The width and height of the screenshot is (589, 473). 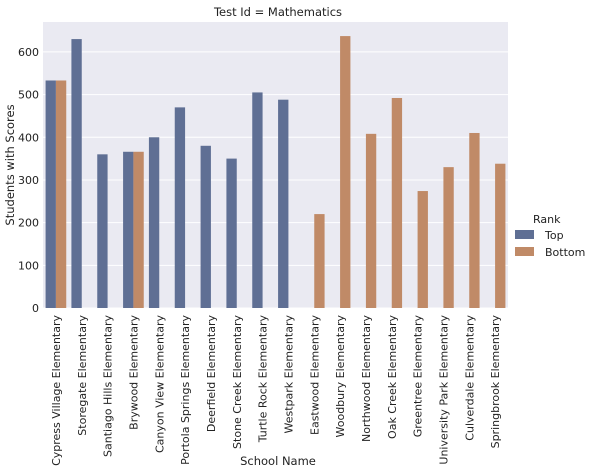 I want to click on x-tick-label: Portola Springs Elementary, so click(x=185, y=390).